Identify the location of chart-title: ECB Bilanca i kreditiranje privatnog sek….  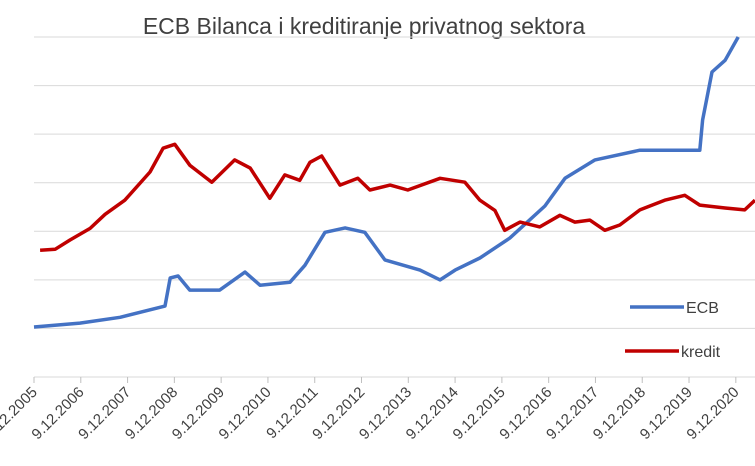
(364, 26).